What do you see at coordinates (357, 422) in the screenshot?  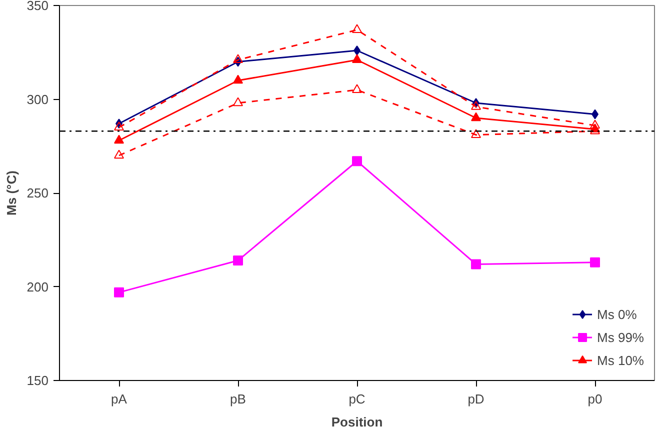 I see `x-axis-title: Position` at bounding box center [357, 422].